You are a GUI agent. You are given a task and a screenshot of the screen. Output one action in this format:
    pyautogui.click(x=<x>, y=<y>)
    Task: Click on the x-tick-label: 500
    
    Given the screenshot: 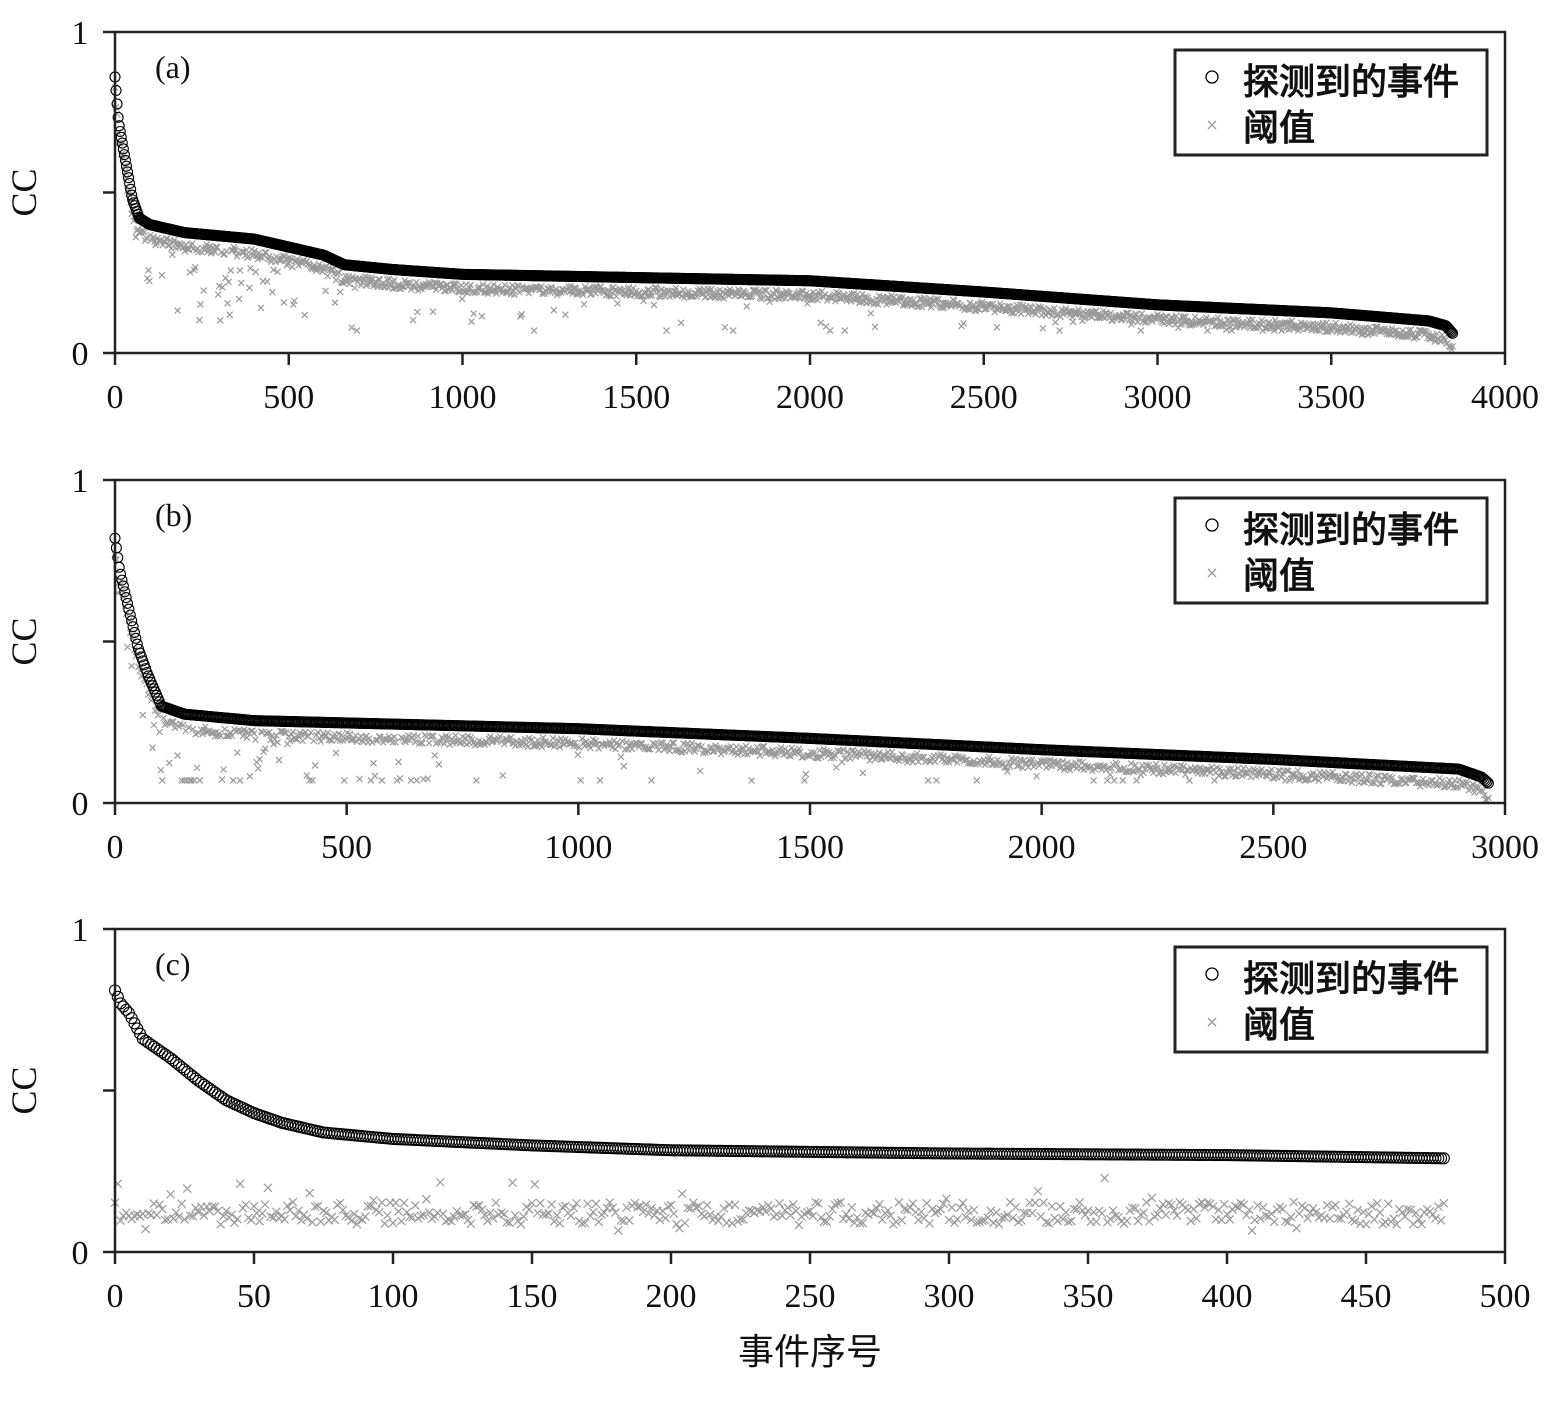 What is the action you would take?
    pyautogui.click(x=346, y=847)
    